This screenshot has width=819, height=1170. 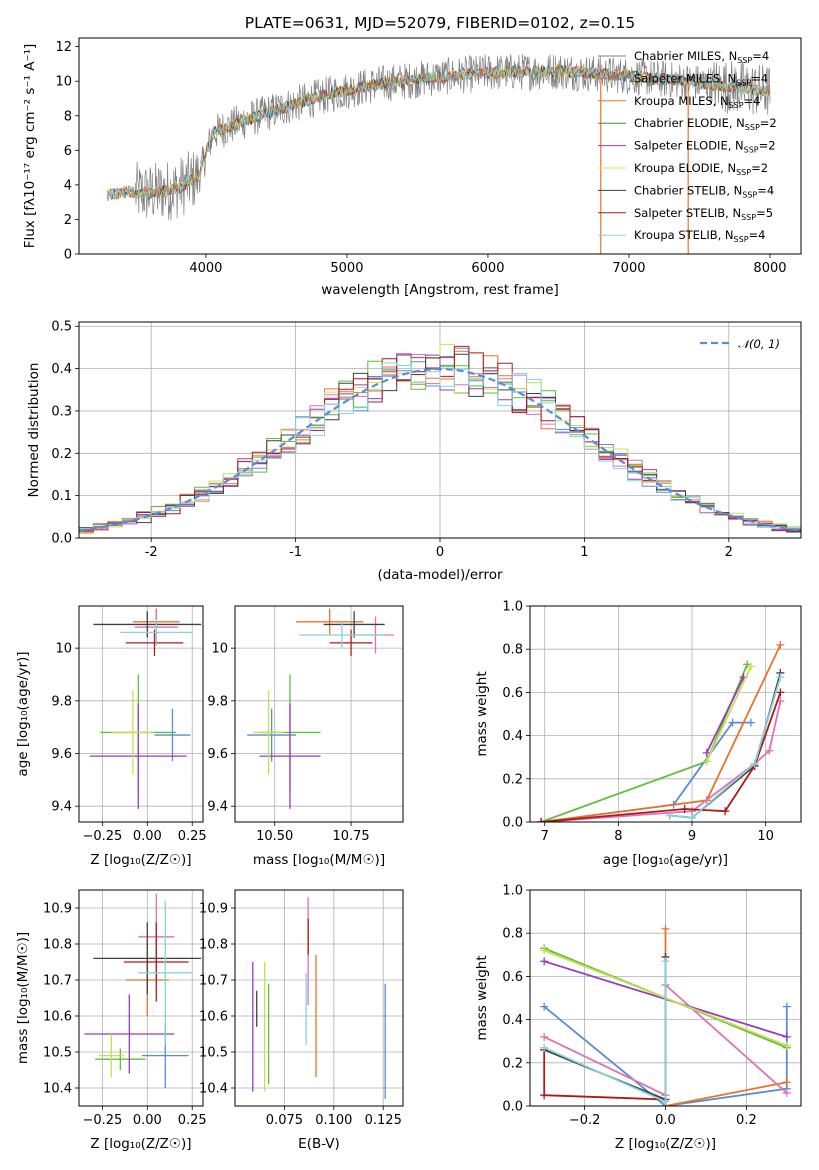 I want to click on y-tick-label: 0, so click(x=68, y=255).